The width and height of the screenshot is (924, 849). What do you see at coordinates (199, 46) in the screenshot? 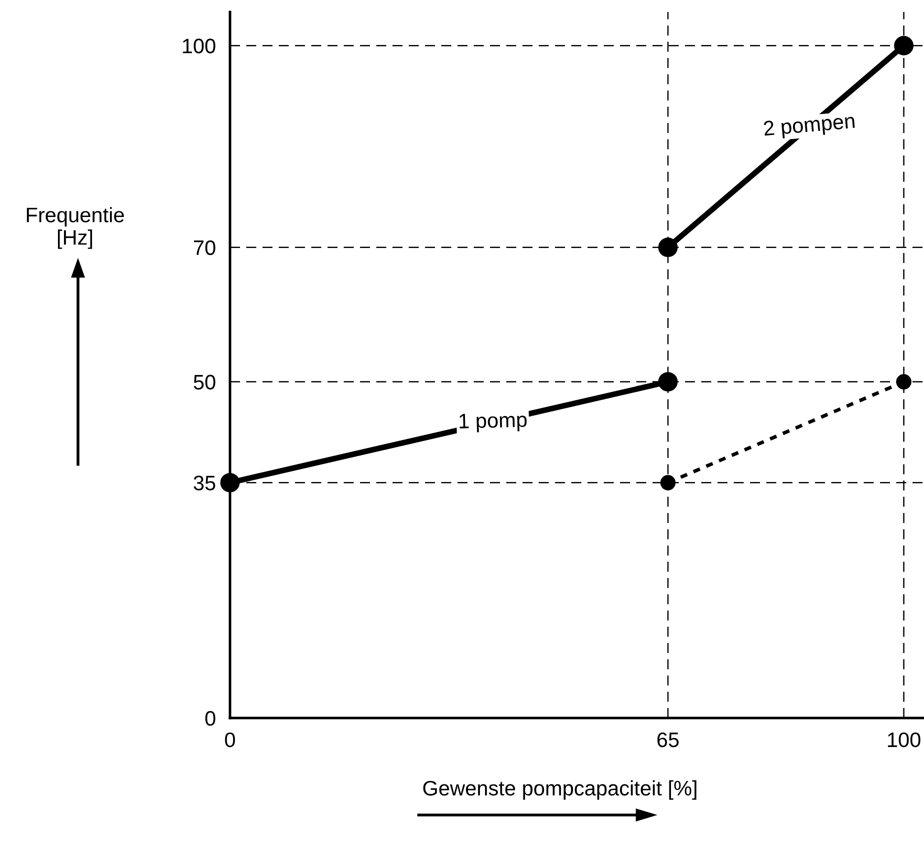
I see `y-tick-label: 100` at bounding box center [199, 46].